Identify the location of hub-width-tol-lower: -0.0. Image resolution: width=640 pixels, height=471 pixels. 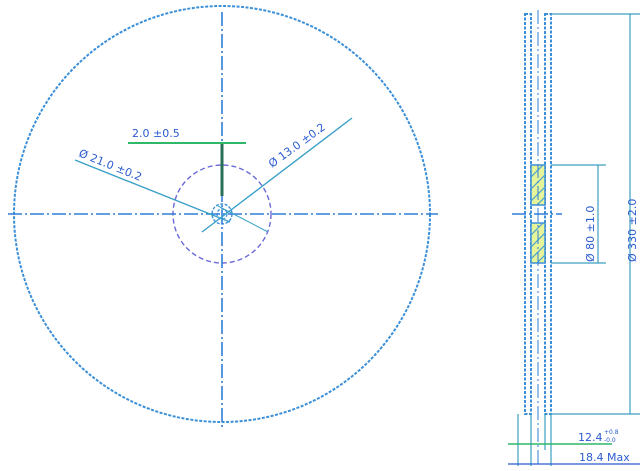
(610, 440).